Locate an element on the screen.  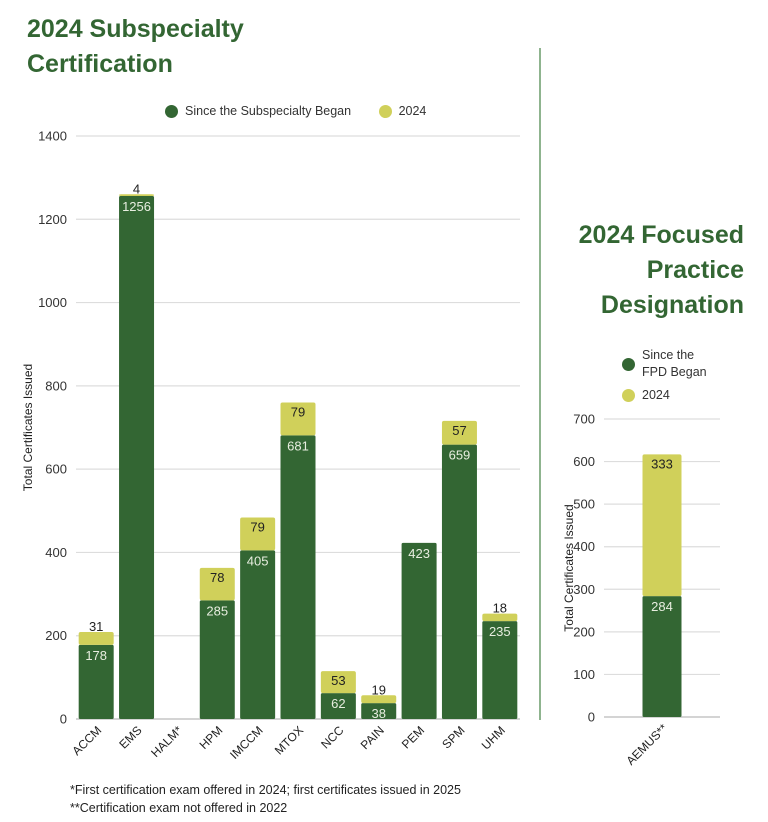
x-tick-label: NCC is located at coordinates (332, 737).